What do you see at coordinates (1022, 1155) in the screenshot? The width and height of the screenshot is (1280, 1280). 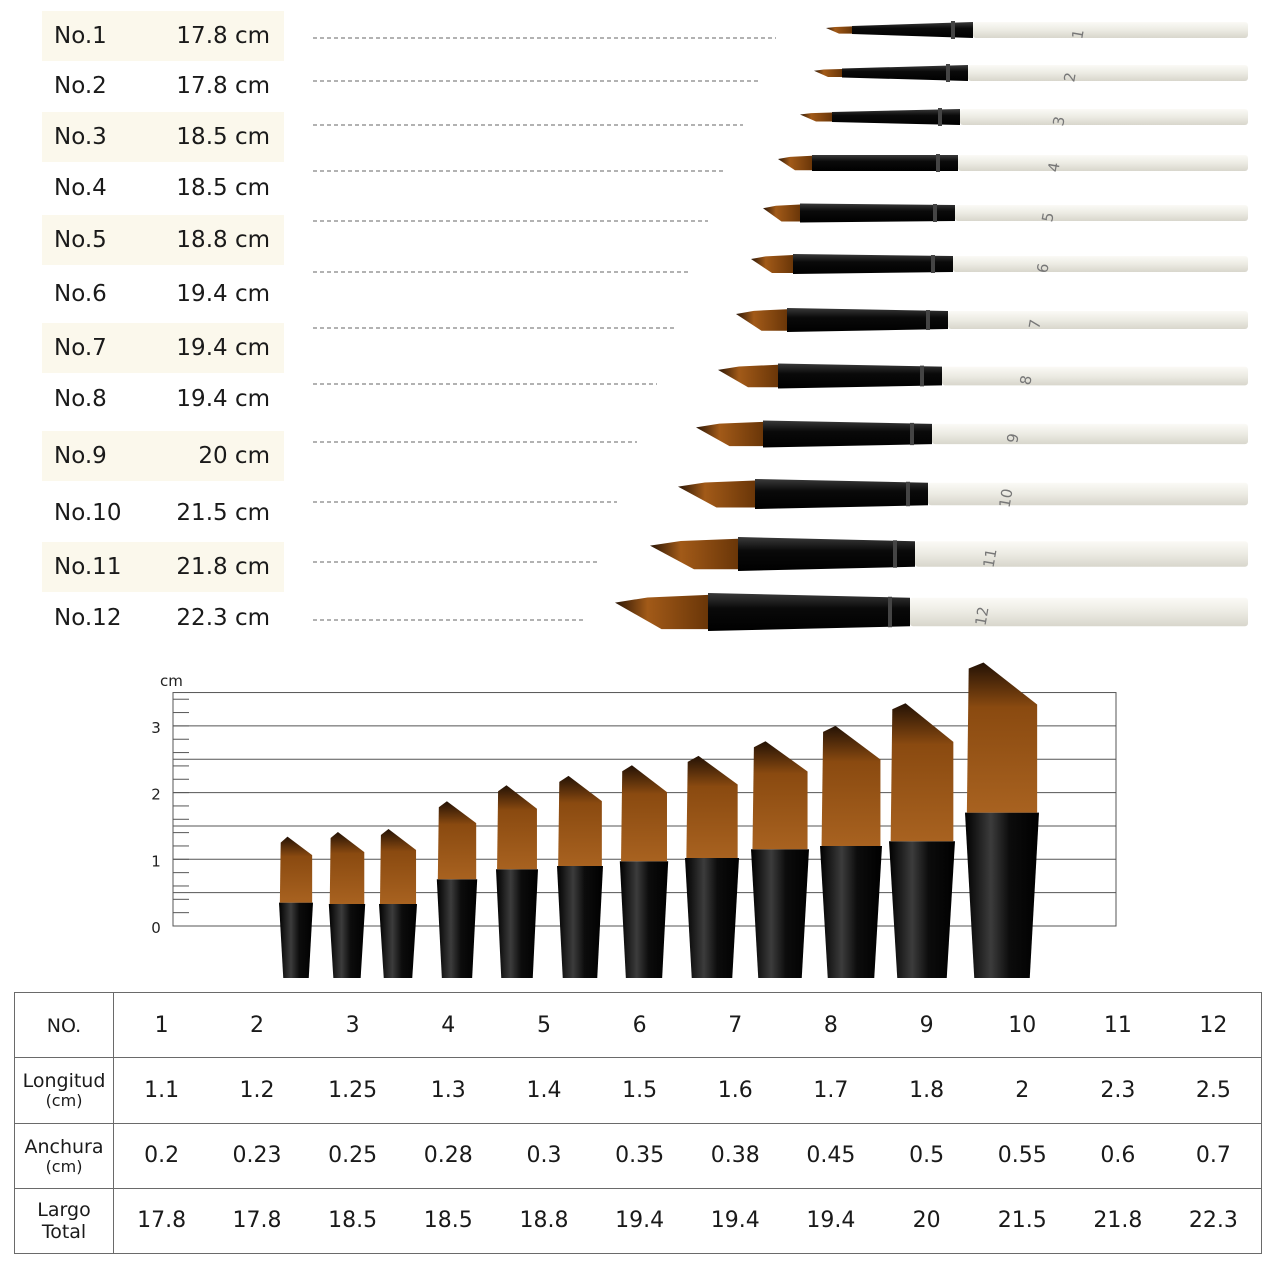 I see `table-cell: 0.55` at bounding box center [1022, 1155].